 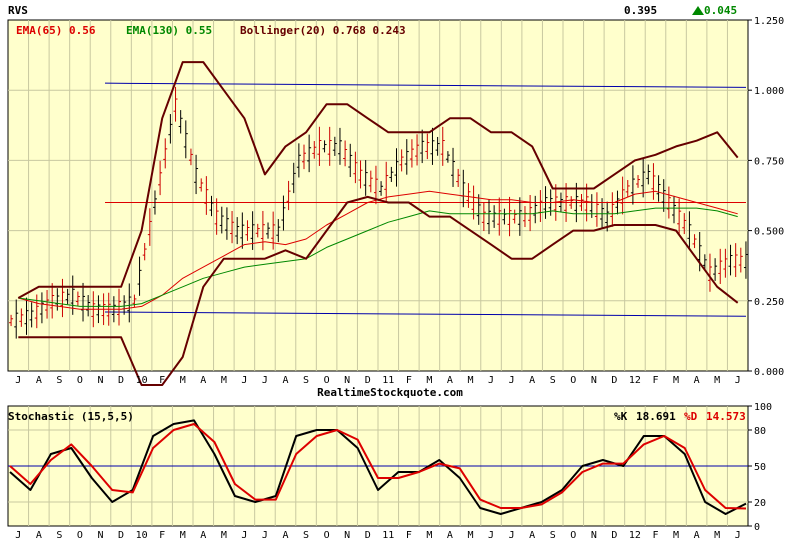 What do you see at coordinates (323, 30) in the screenshot?
I see `legend-bollinger: Bollinger(20) 0.768 0.243` at bounding box center [323, 30].